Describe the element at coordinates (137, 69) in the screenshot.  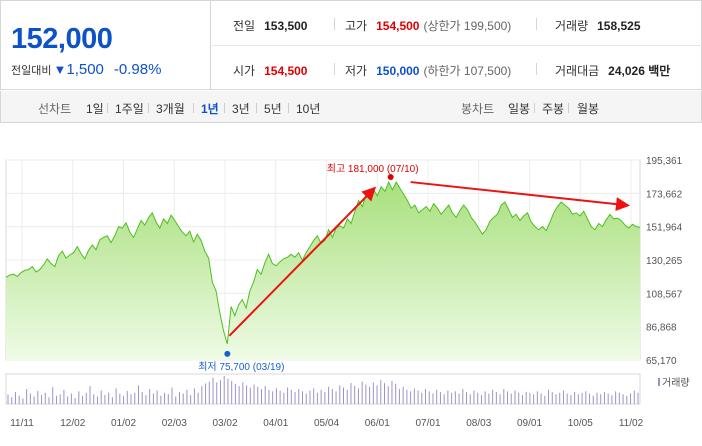
I see `change-percent: -0.98%` at that location.